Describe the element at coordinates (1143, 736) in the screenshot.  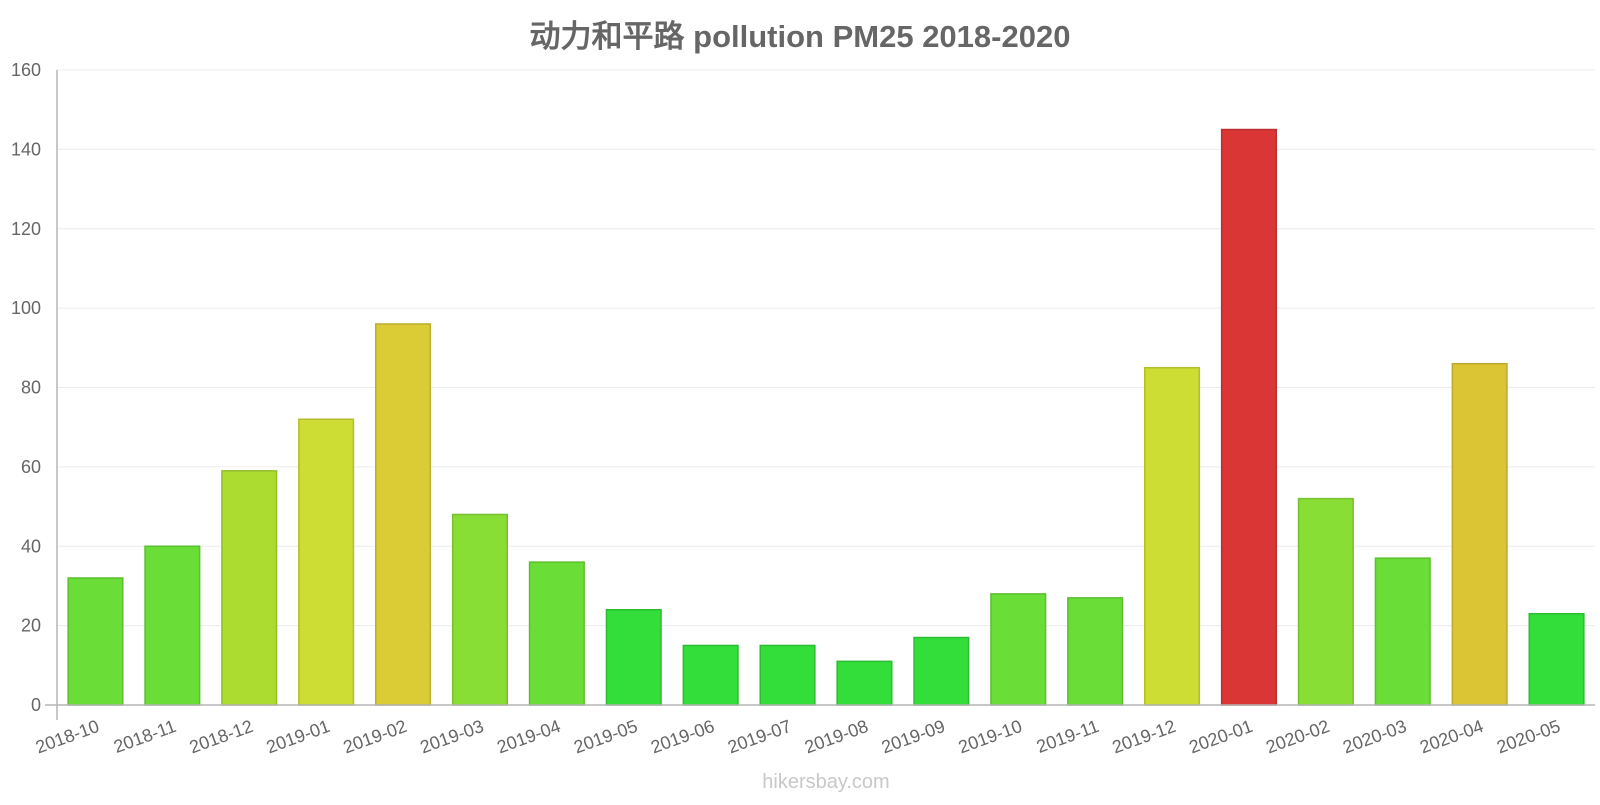
I see `x-tick-label: 2019-12` at that location.